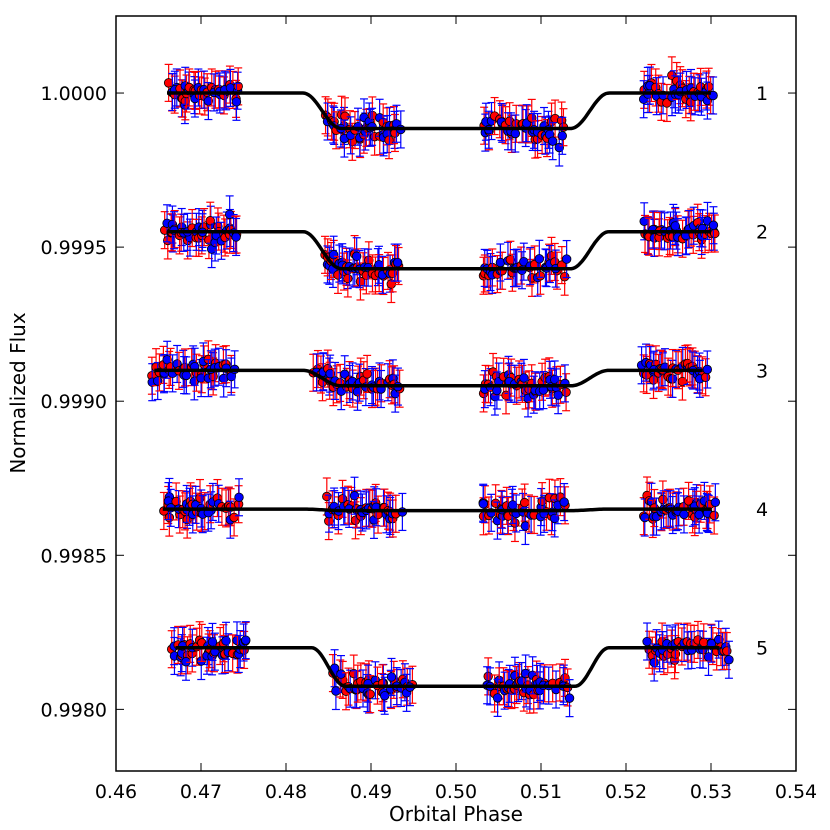 This screenshot has width=830, height=830. I want to click on x-axis-title: Orbital Phase, so click(456, 814).